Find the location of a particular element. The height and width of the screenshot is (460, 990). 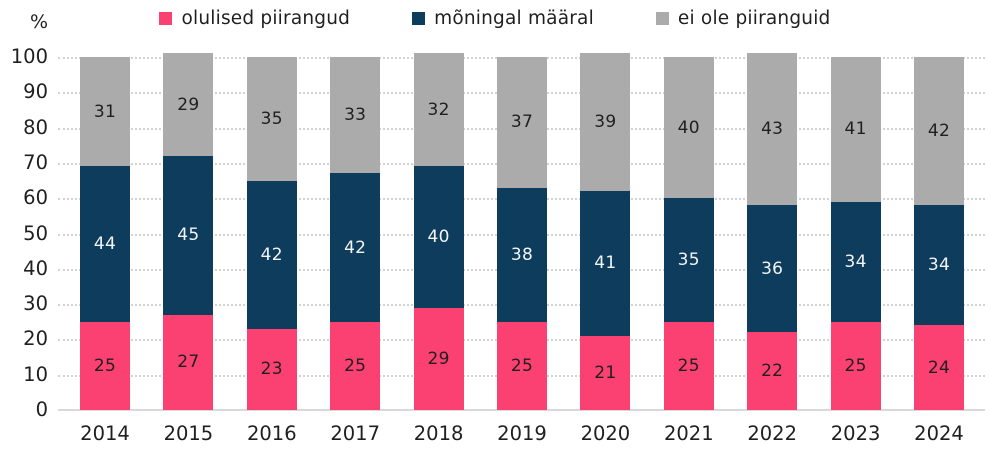

bar-segment: 36 is located at coordinates (772, 269).